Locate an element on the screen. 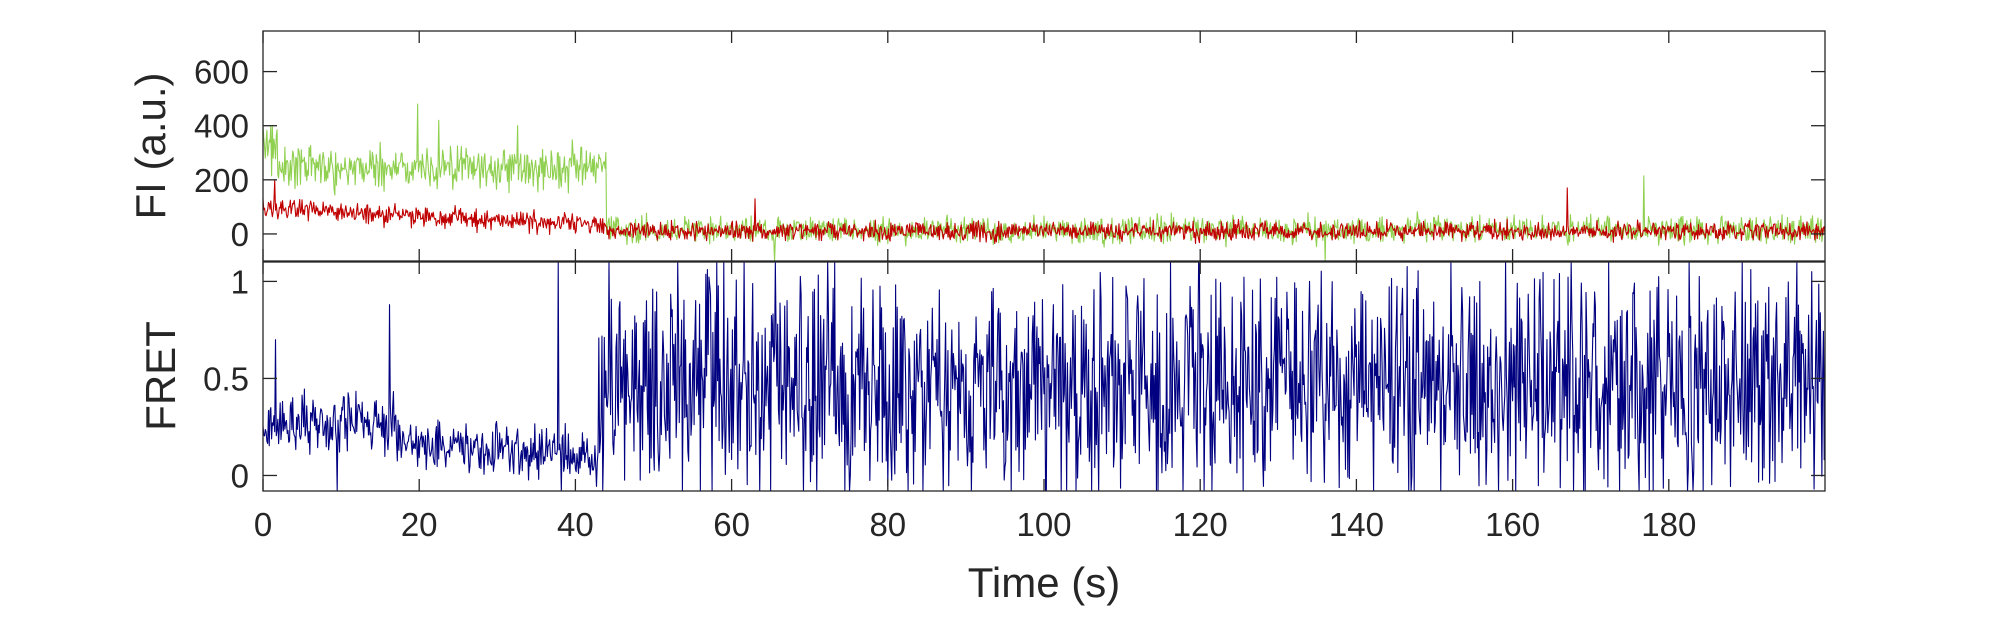  x-tick-label: 0 is located at coordinates (263, 524).